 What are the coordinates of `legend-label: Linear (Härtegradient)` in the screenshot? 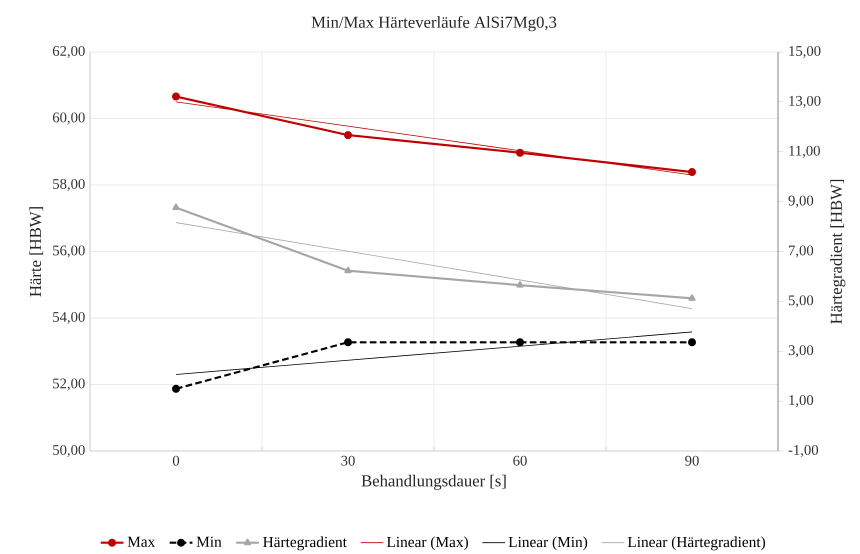 It's located at (697, 543).